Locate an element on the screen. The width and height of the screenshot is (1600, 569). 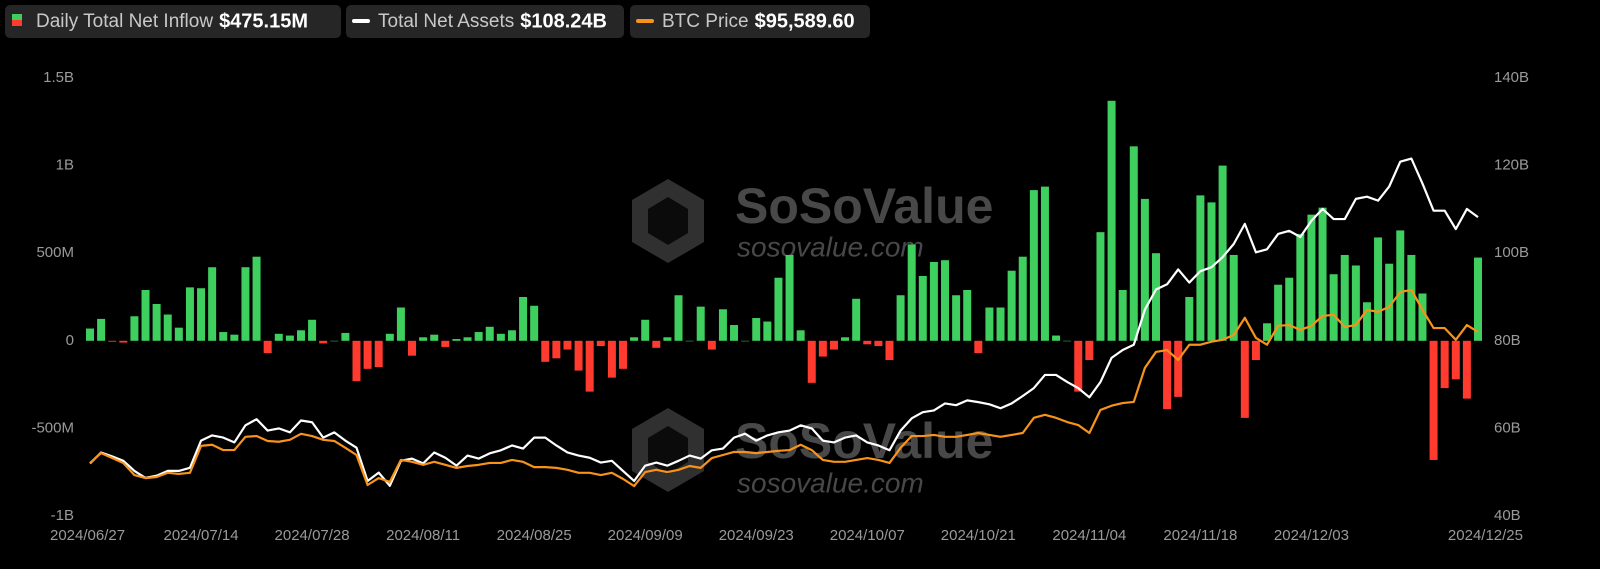
logo-inner is located at coordinates (668, 221).